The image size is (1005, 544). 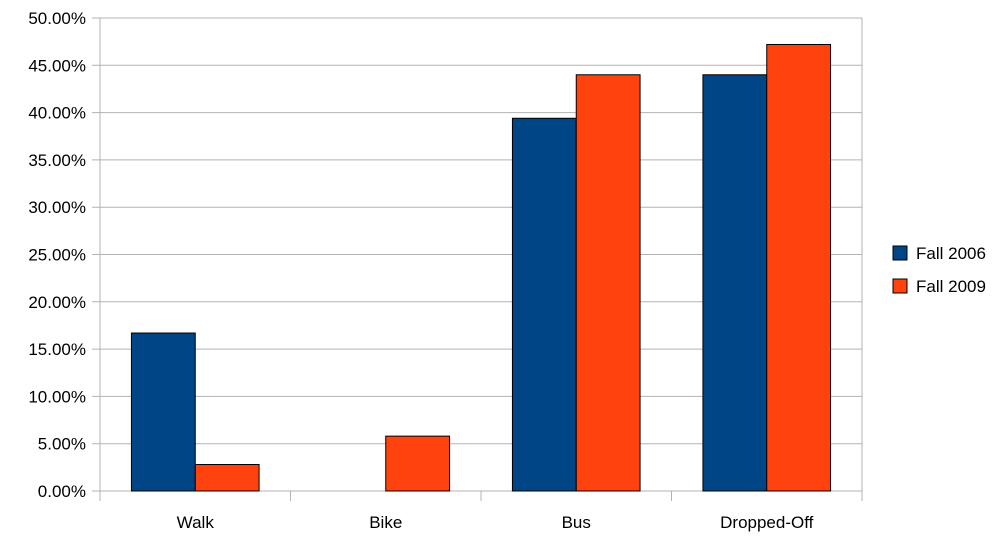 I want to click on bar-fall-2006-bus, so click(x=544, y=304).